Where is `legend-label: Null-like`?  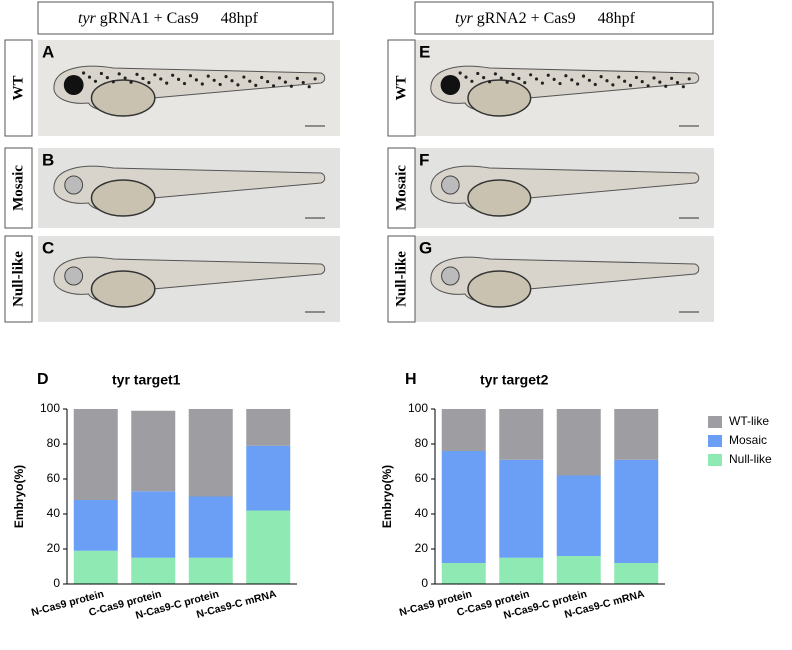 legend-label: Null-like is located at coordinates (750, 459).